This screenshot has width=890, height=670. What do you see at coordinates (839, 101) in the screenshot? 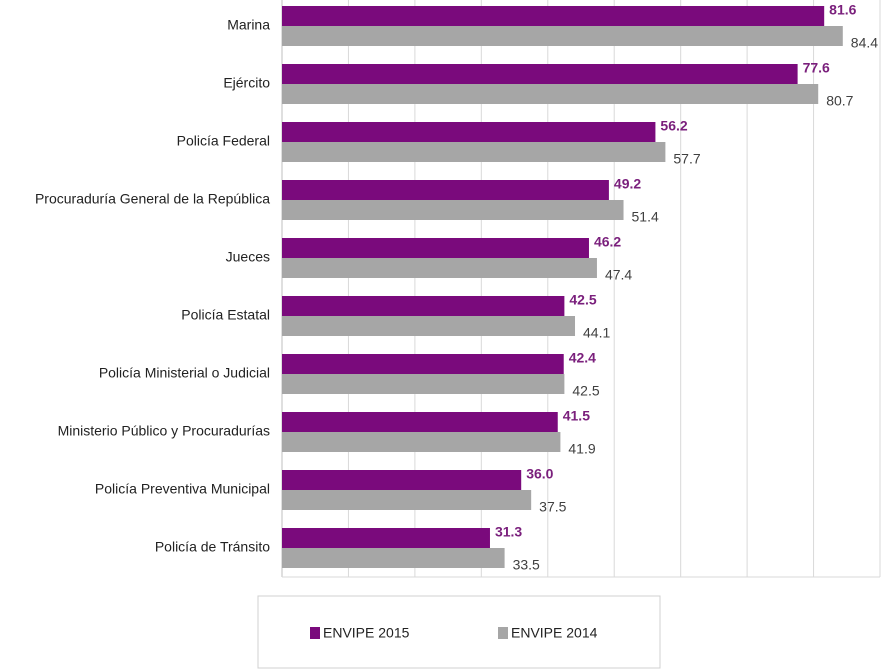
I see `data-label: 80.7` at bounding box center [839, 101].